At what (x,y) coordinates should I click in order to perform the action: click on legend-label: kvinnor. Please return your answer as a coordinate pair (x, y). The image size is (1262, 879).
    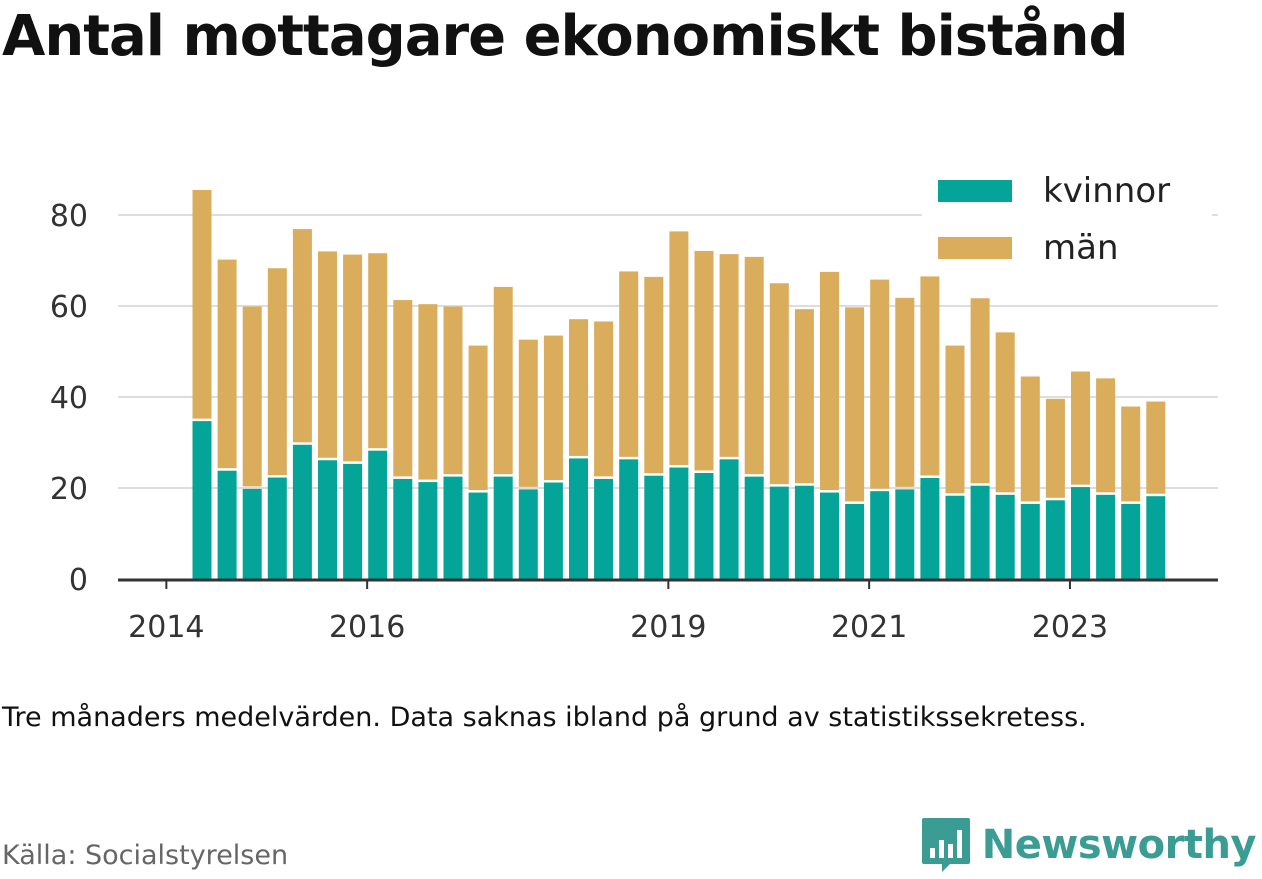
    Looking at the image, I should click on (1106, 191).